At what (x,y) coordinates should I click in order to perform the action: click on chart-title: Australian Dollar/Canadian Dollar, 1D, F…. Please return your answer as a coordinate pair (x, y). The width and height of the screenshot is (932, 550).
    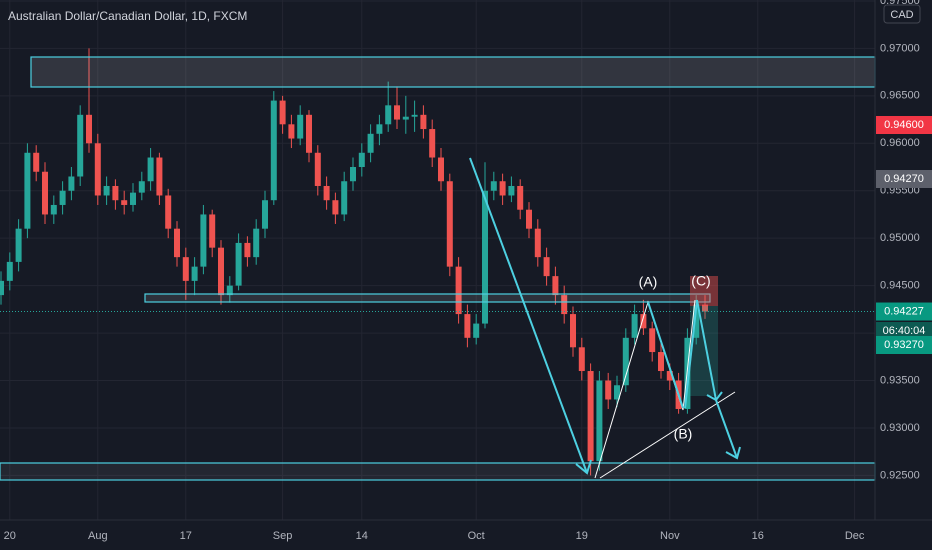
    Looking at the image, I should click on (127, 16).